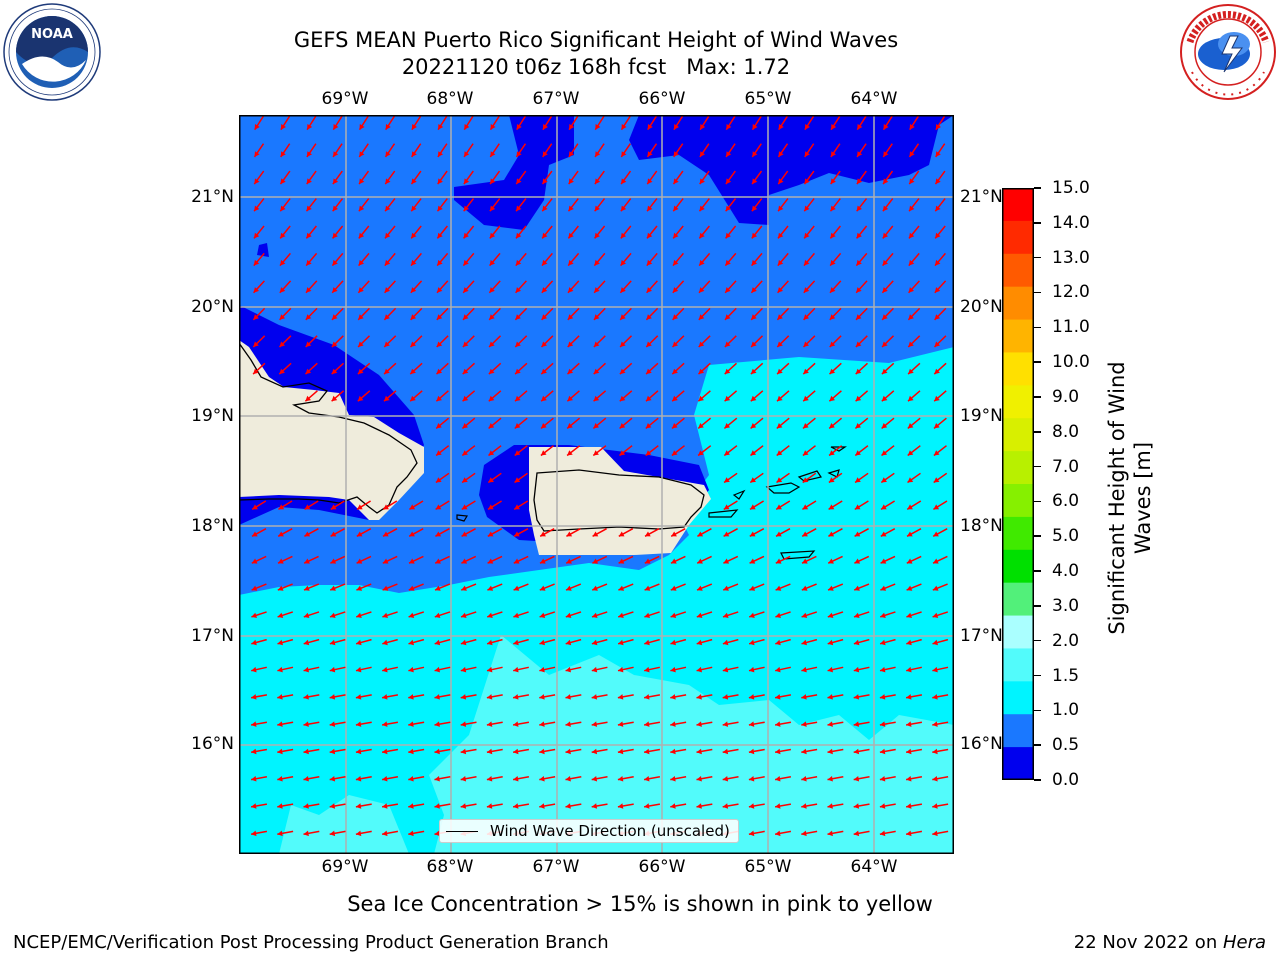  I want to click on run-machine: Hera, so click(1244, 942).